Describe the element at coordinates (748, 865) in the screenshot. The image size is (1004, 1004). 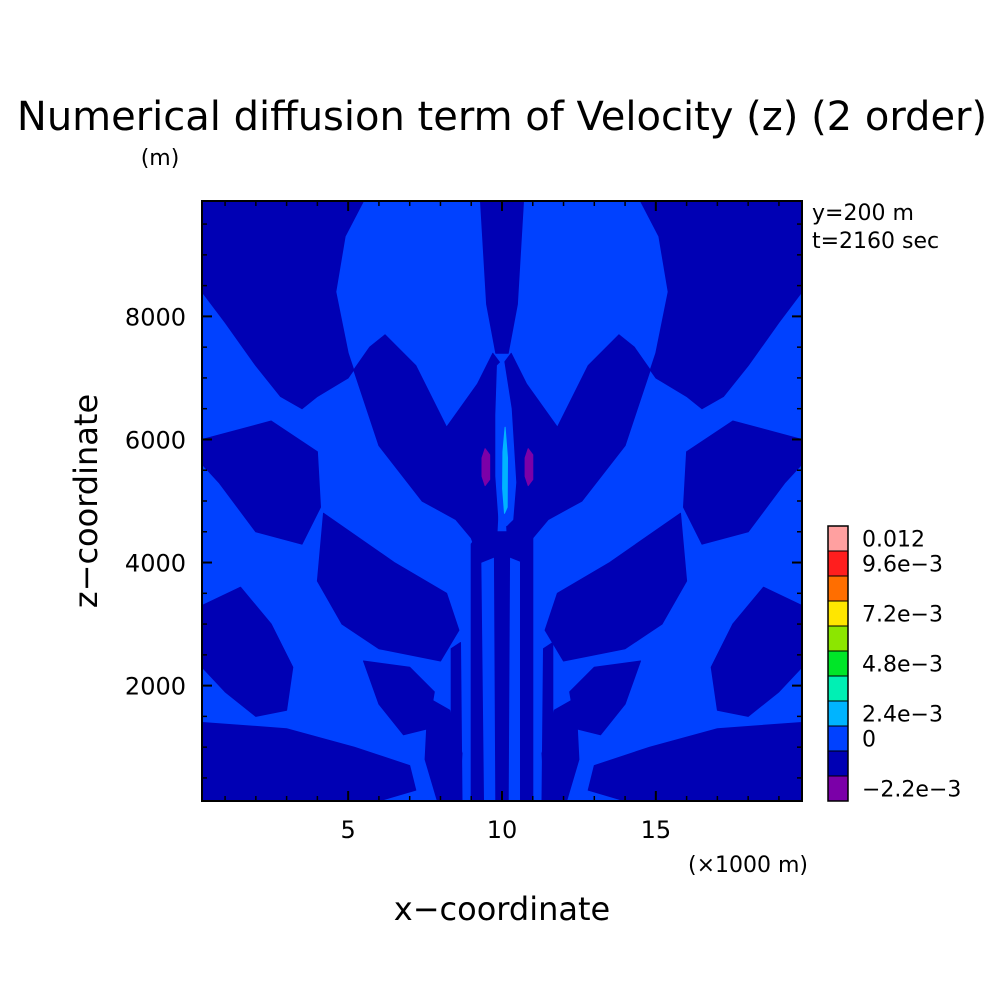
I see `x-axis-unit: (×1000 m)` at that location.